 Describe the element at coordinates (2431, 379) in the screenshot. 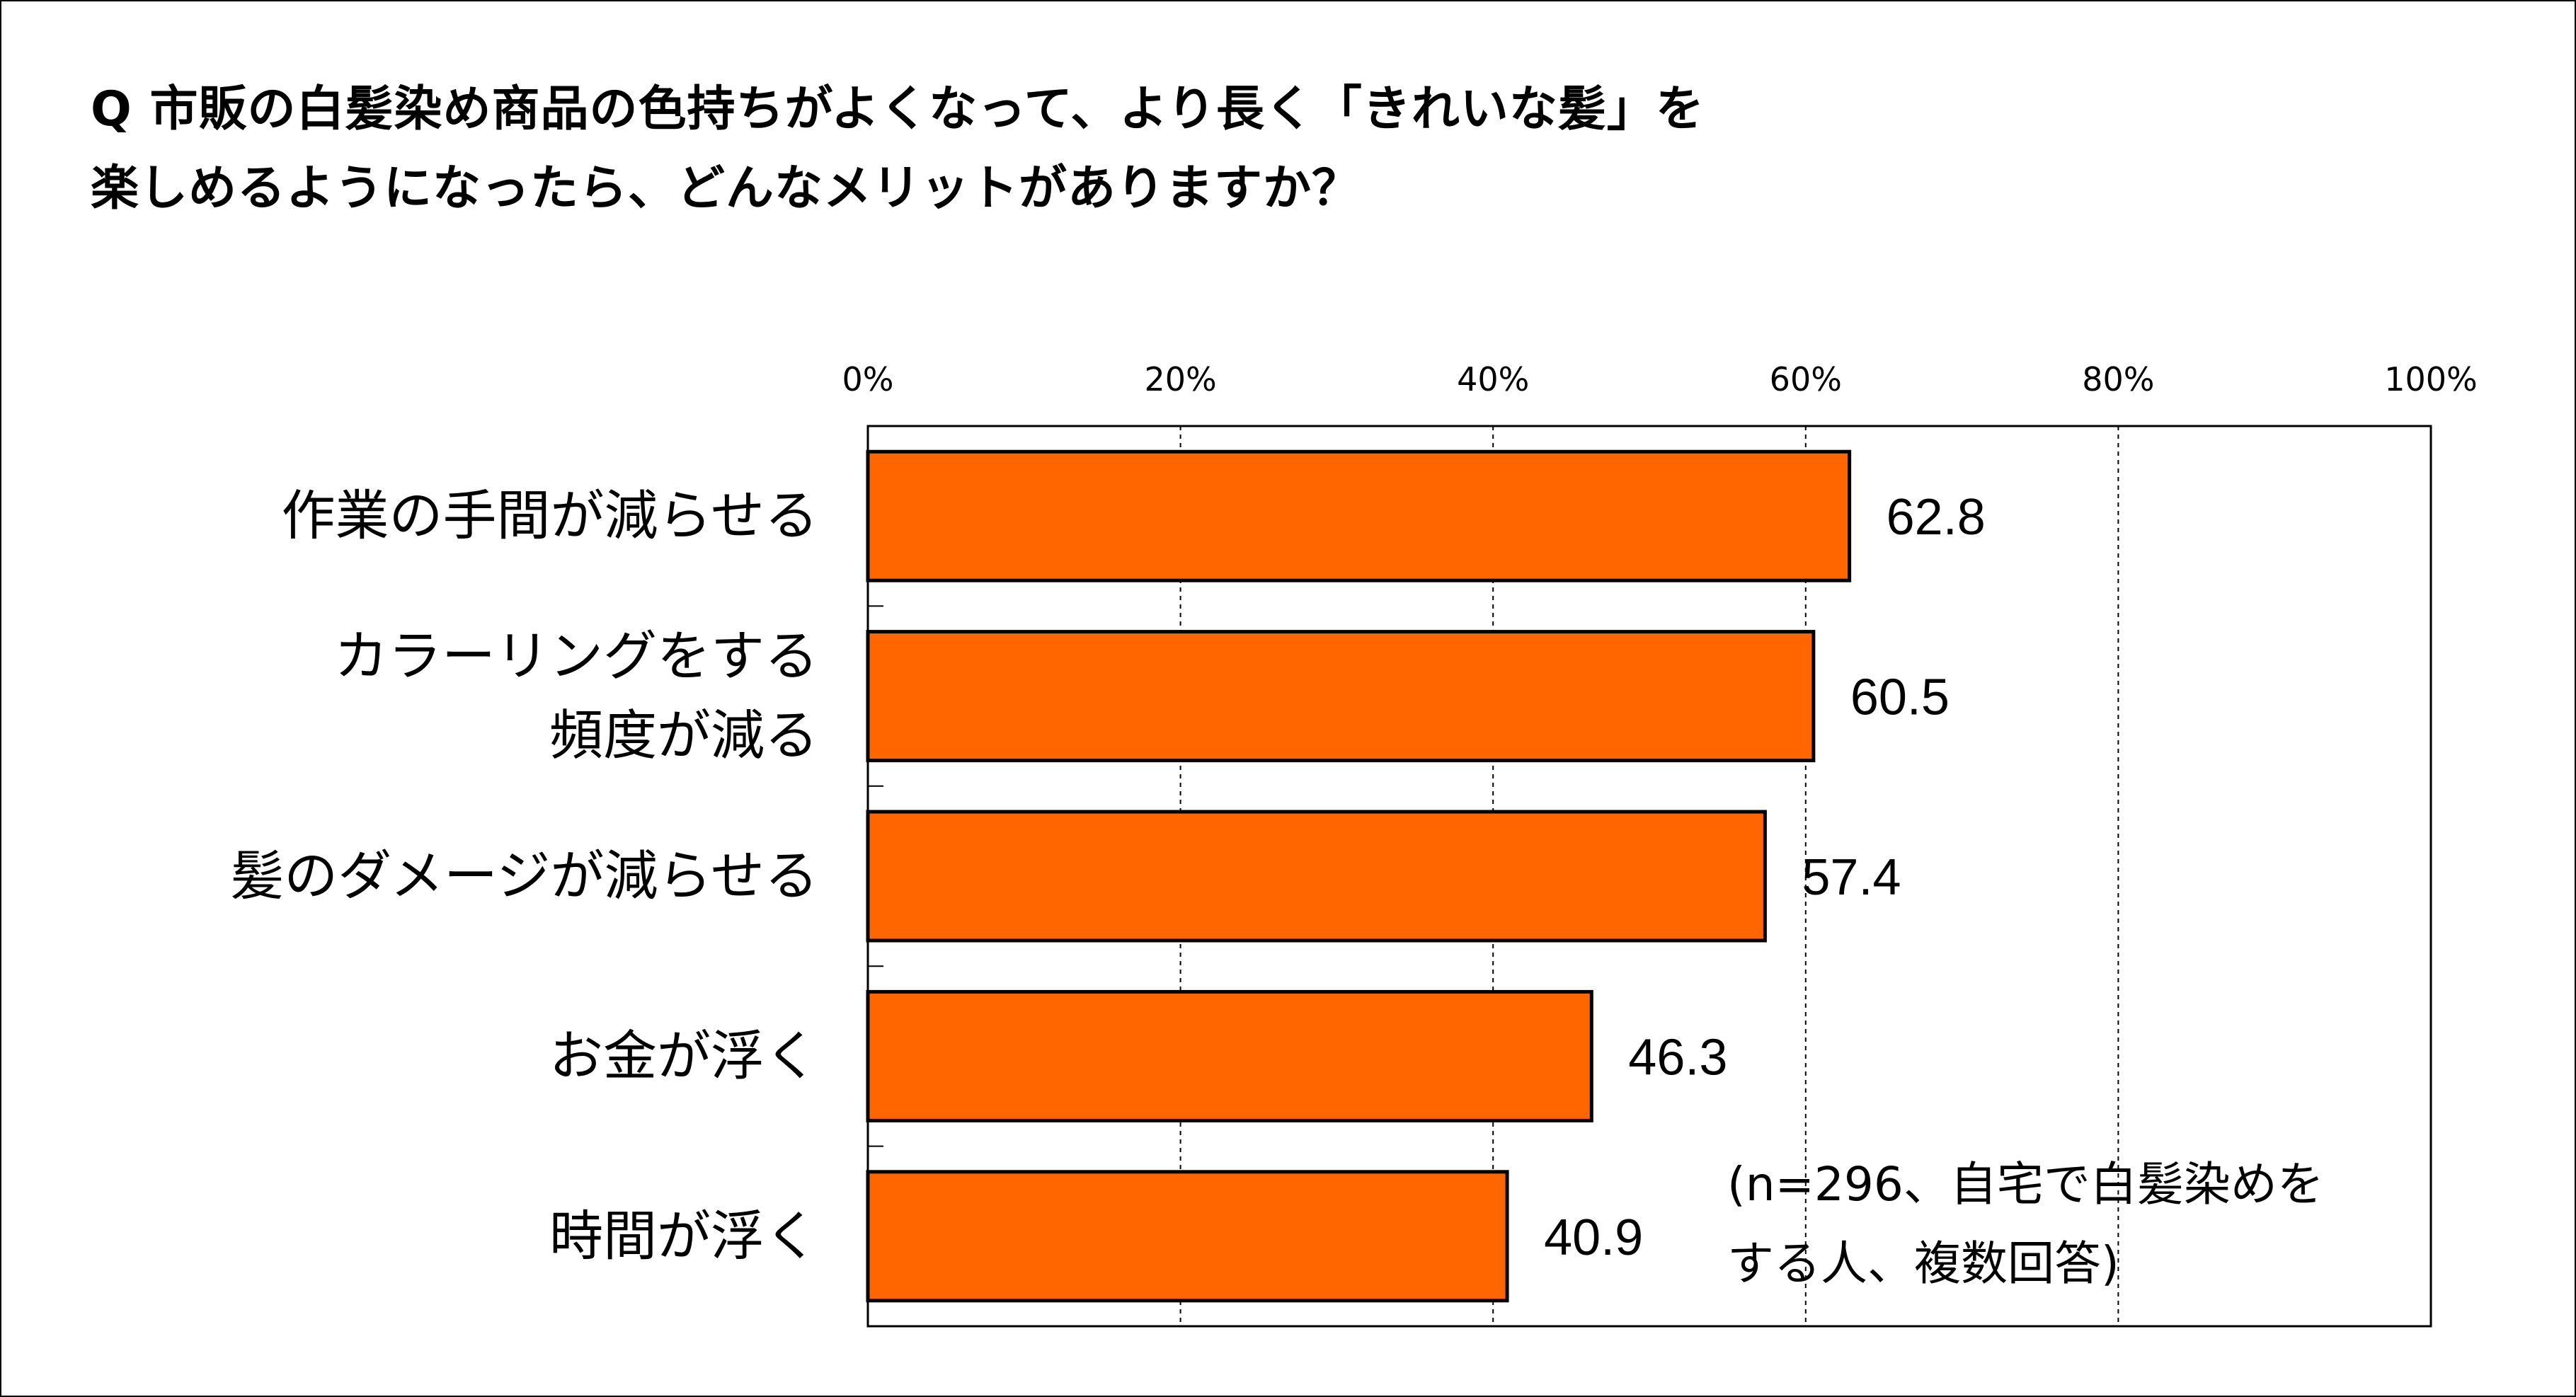

I see `x-tick-label: 100%` at that location.